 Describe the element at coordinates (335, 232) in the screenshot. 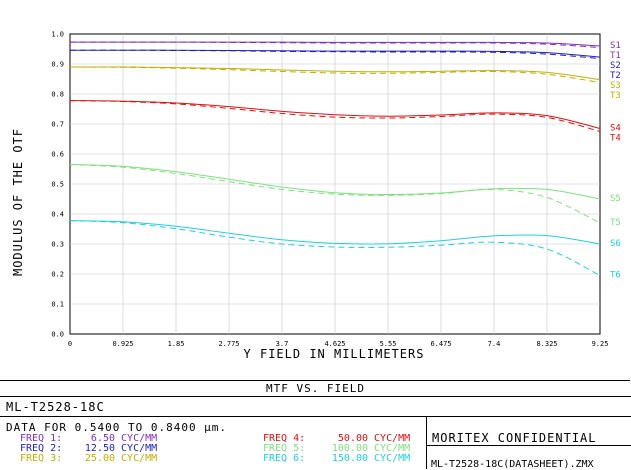

I see `series-line-s6` at that location.